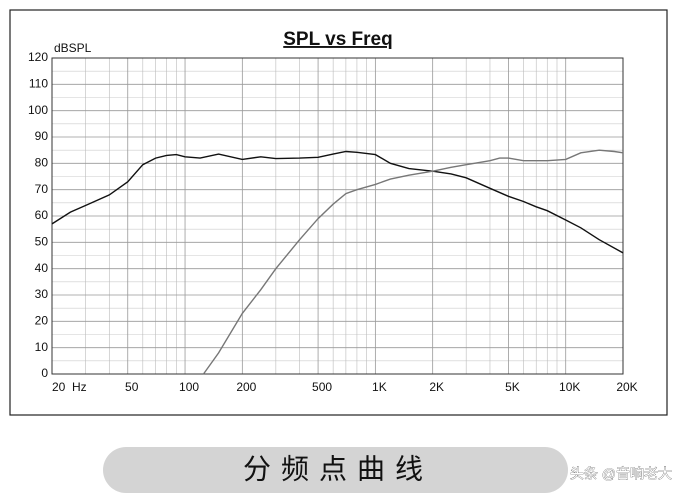 The height and width of the screenshot is (503, 683). I want to click on caption: 分频点曲线, so click(338, 468).